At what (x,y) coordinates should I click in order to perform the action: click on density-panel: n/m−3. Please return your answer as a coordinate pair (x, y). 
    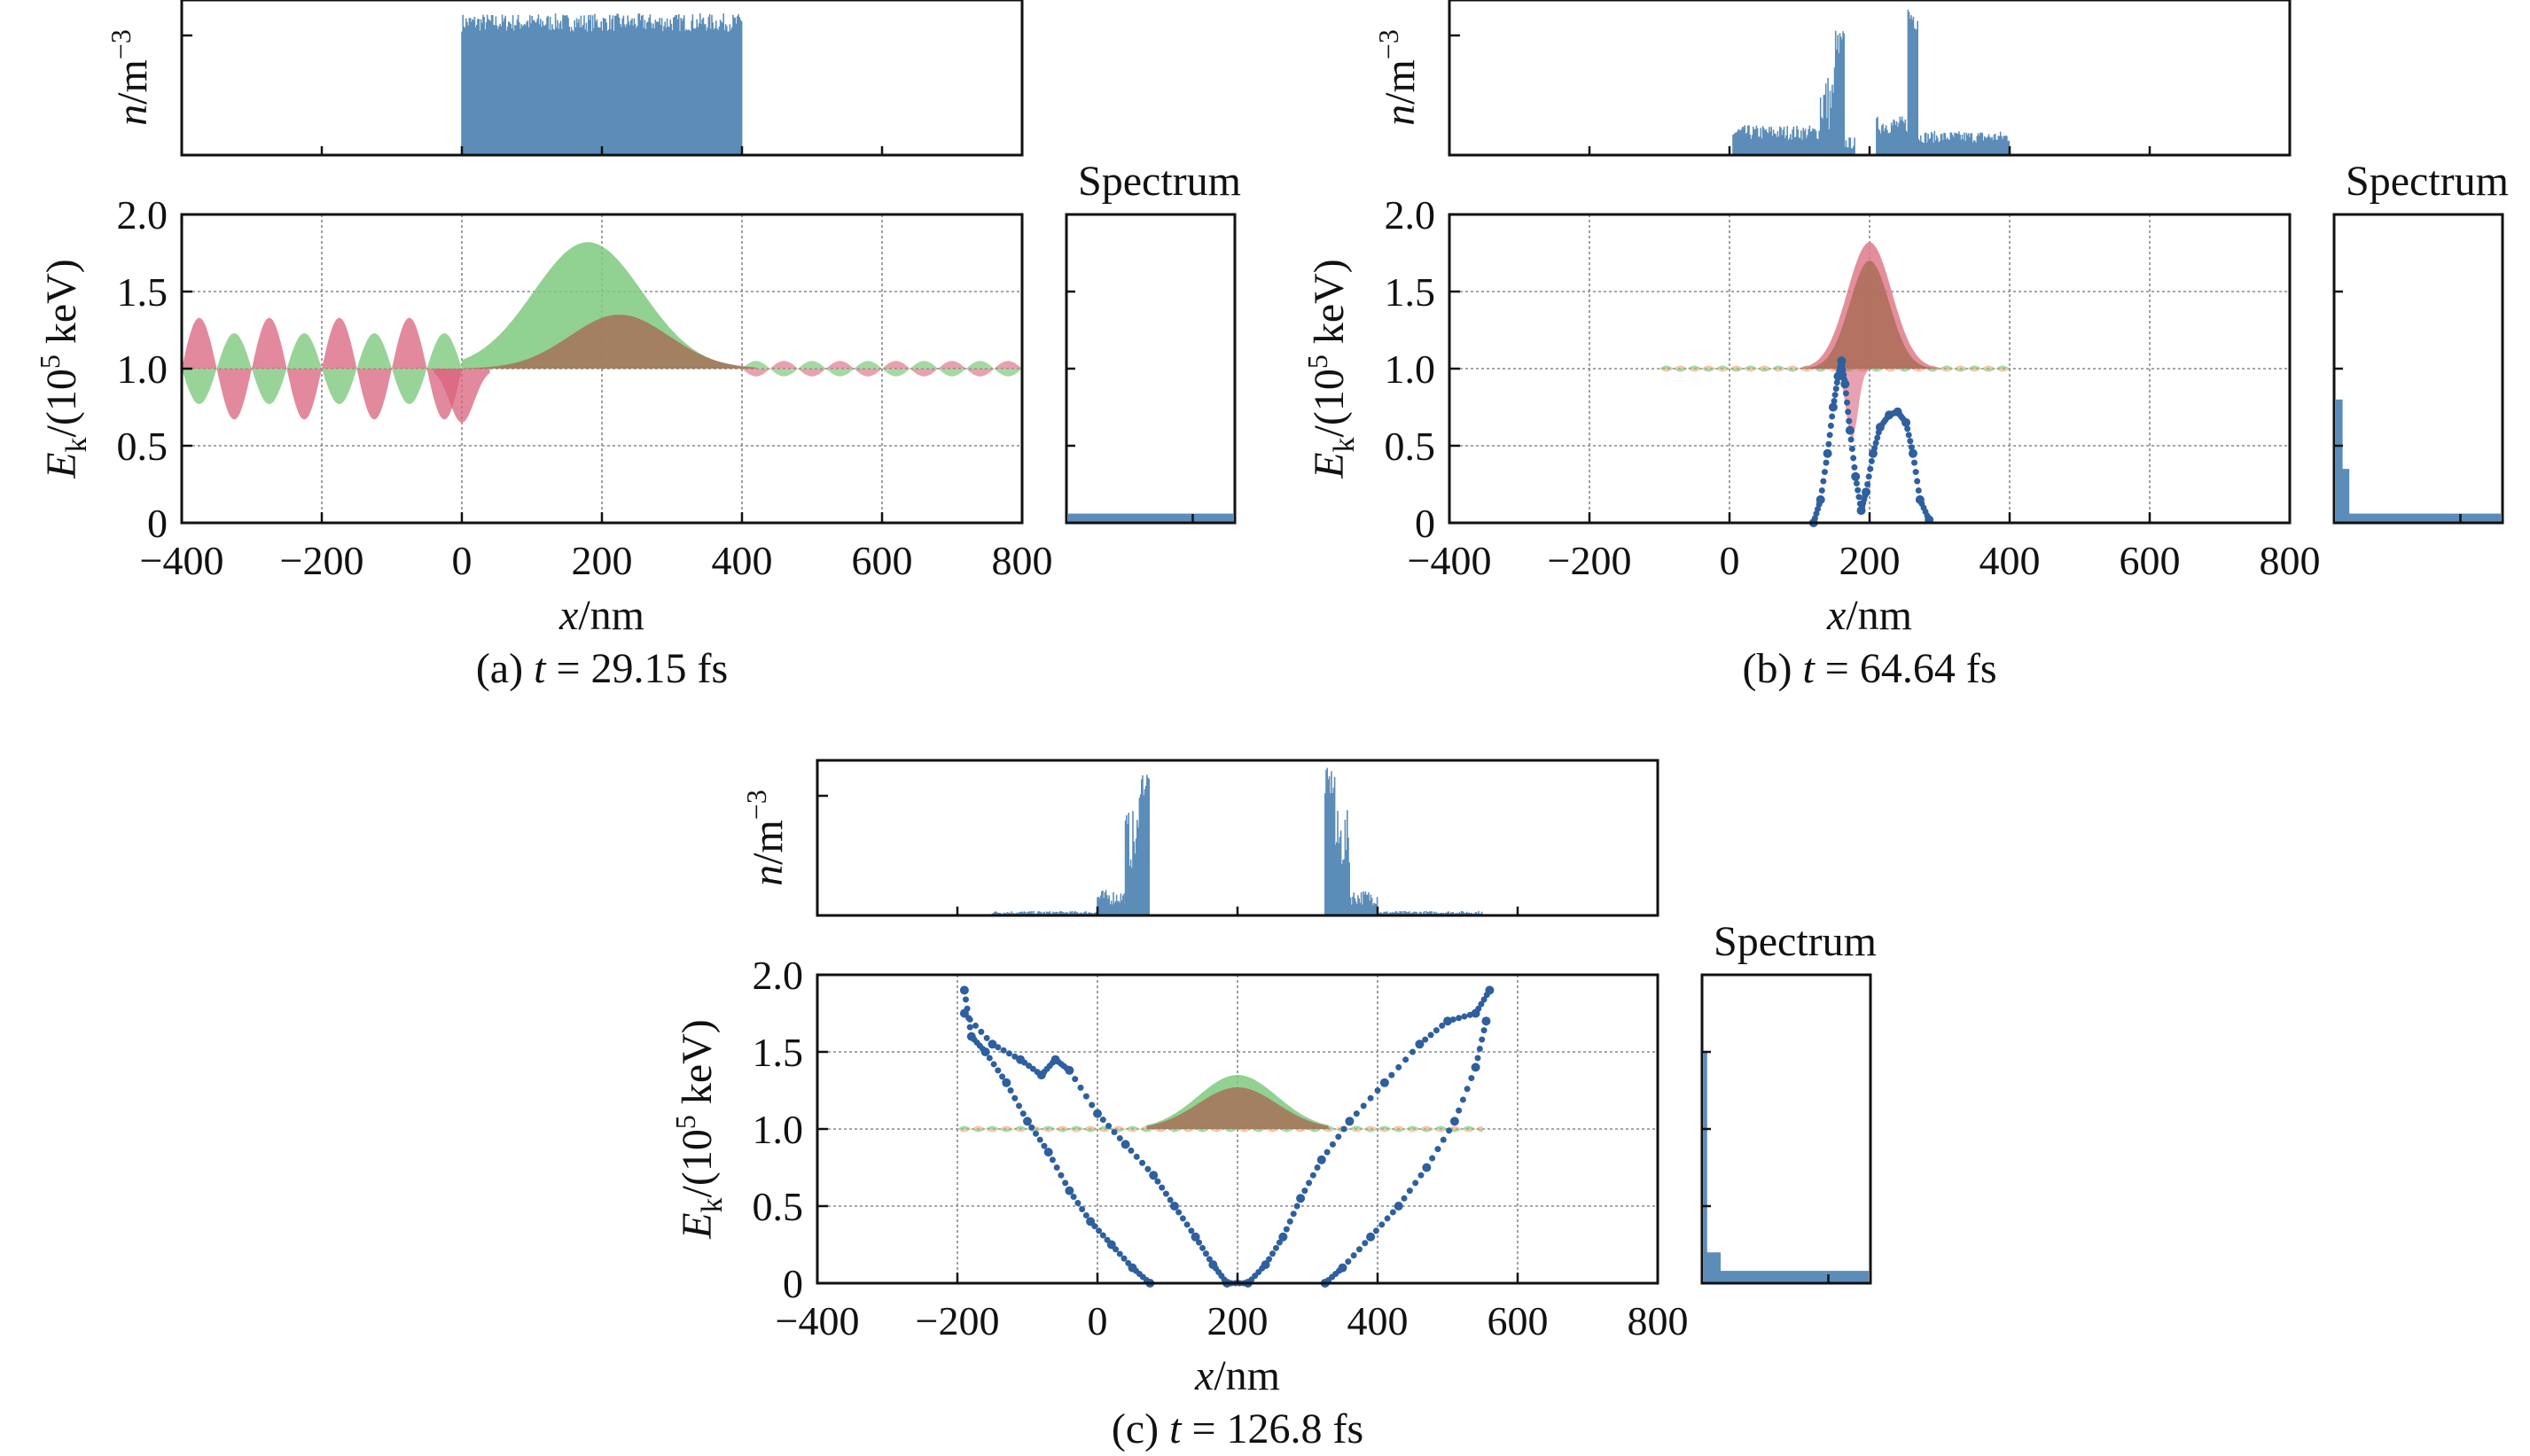
    Looking at the image, I should click on (1832, 78).